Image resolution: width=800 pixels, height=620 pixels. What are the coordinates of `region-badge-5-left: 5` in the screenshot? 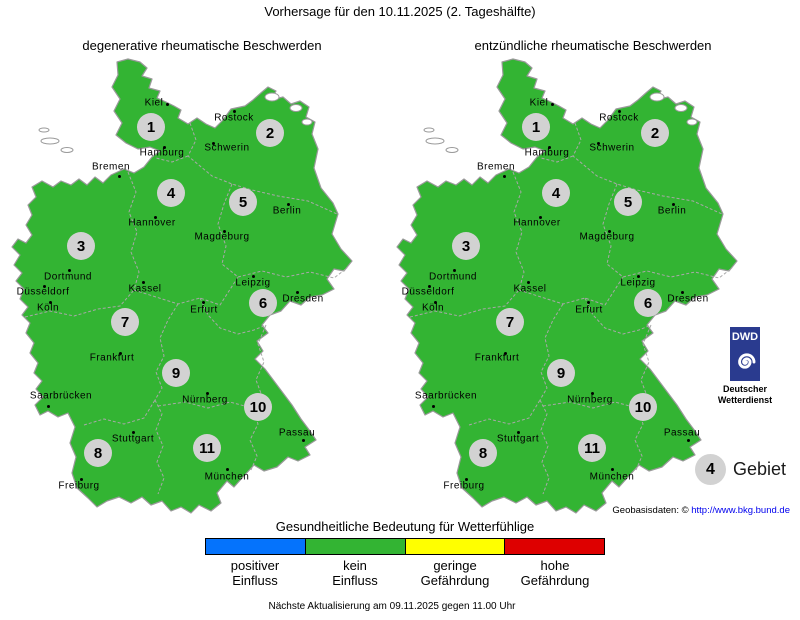 It's located at (243, 202).